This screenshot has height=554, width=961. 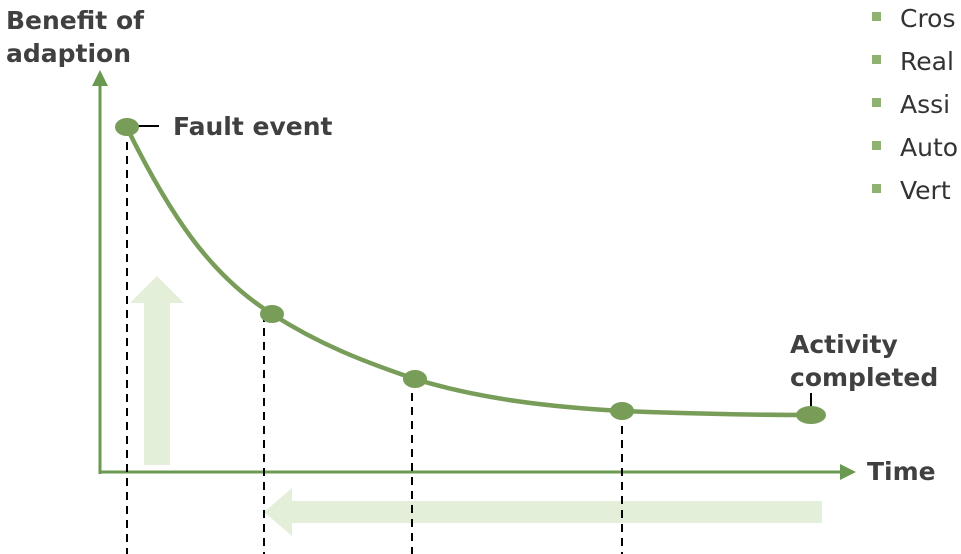 What do you see at coordinates (811, 415) in the screenshot?
I see `activity-completed-point` at bounding box center [811, 415].